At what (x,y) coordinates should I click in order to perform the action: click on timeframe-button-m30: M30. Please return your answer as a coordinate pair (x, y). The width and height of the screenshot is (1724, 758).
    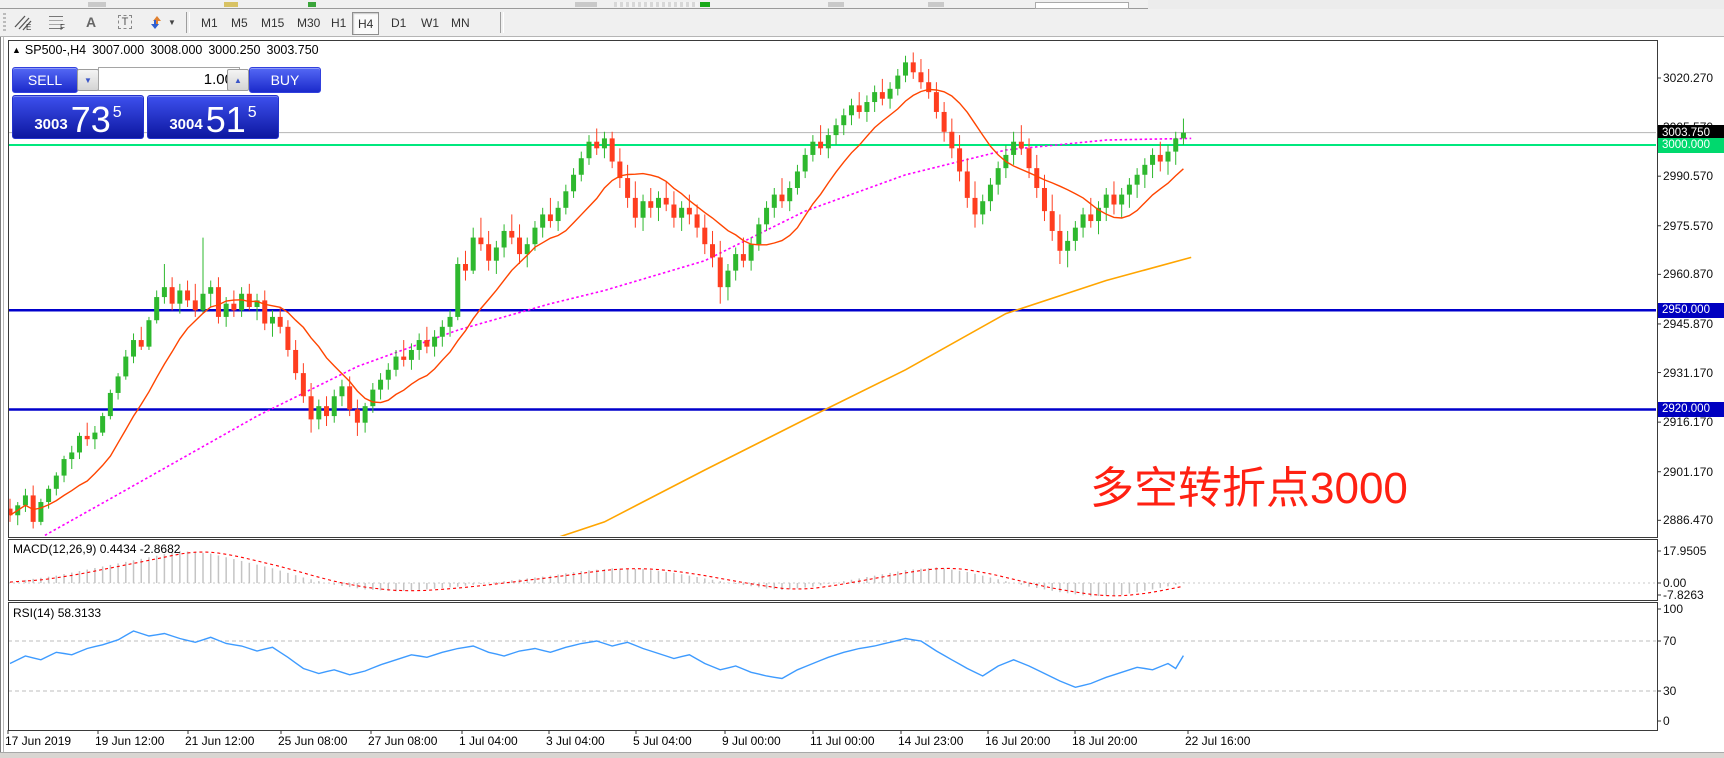
    Looking at the image, I should click on (309, 22).